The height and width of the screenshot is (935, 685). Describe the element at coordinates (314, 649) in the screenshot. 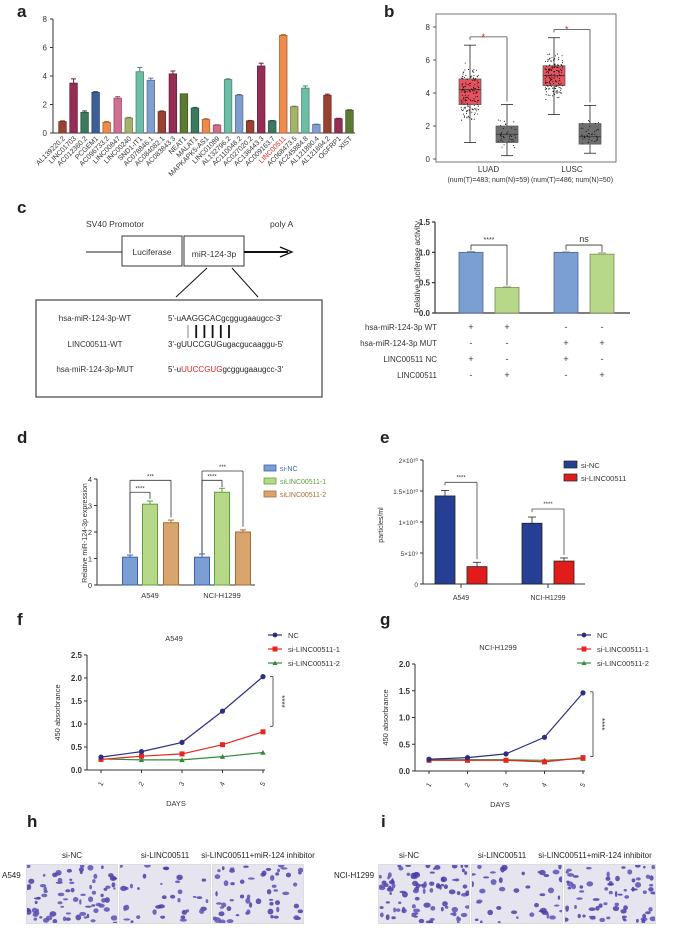

I see `legend-label: si-LINC00511-1` at that location.